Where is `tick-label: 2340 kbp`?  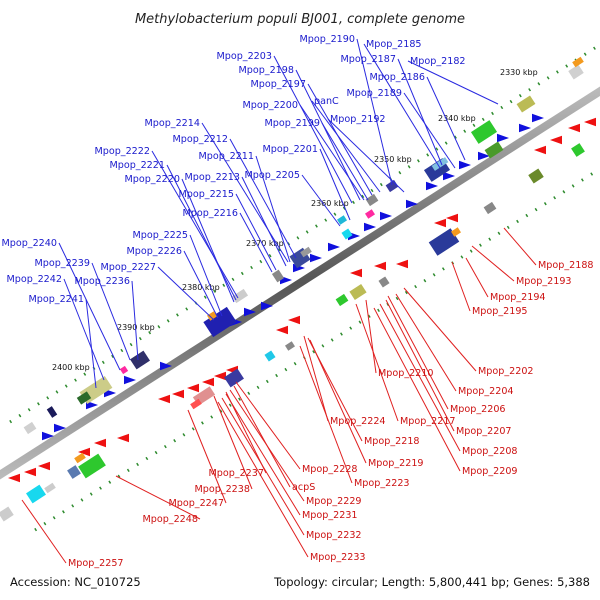
tick-label: 2340 kbp is located at coordinates (457, 118).